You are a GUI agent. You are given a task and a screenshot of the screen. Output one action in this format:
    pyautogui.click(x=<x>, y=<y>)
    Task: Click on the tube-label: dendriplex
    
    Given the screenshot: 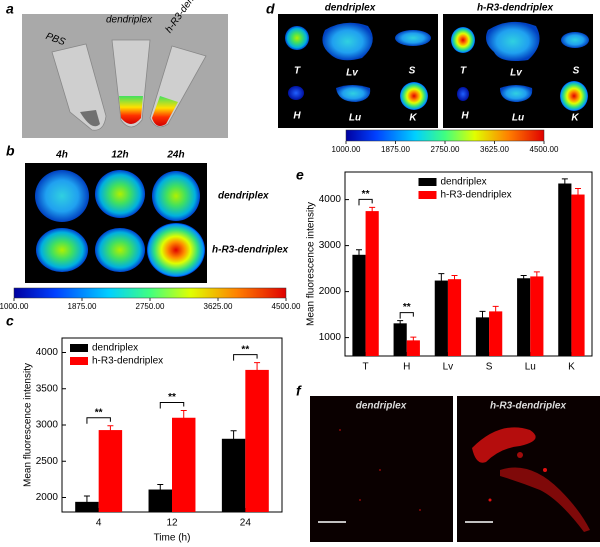 What is the action you would take?
    pyautogui.click(x=129, y=20)
    